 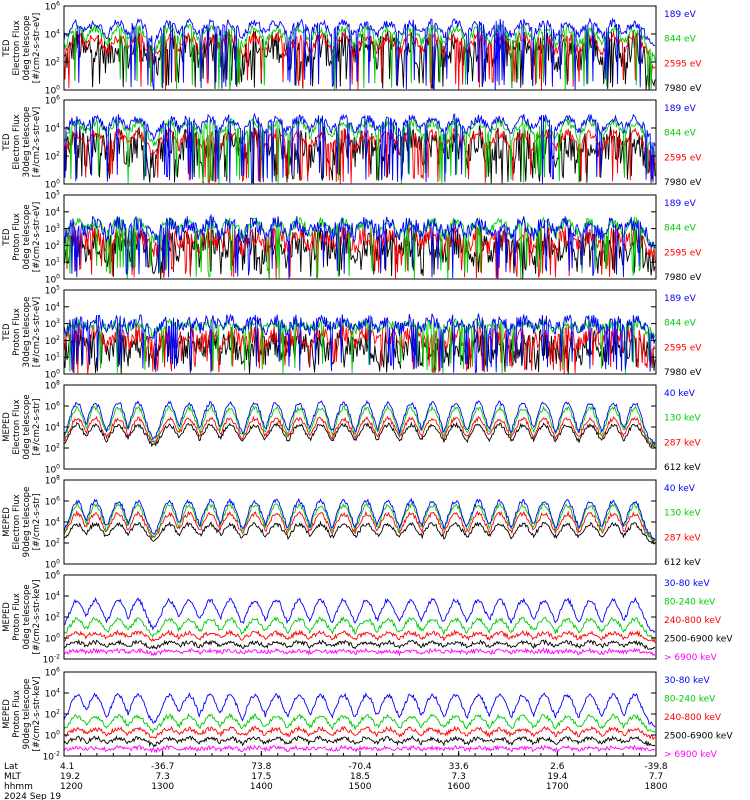 I want to click on y-axis-label-line: 90deg telescope, so click(x=27, y=714).